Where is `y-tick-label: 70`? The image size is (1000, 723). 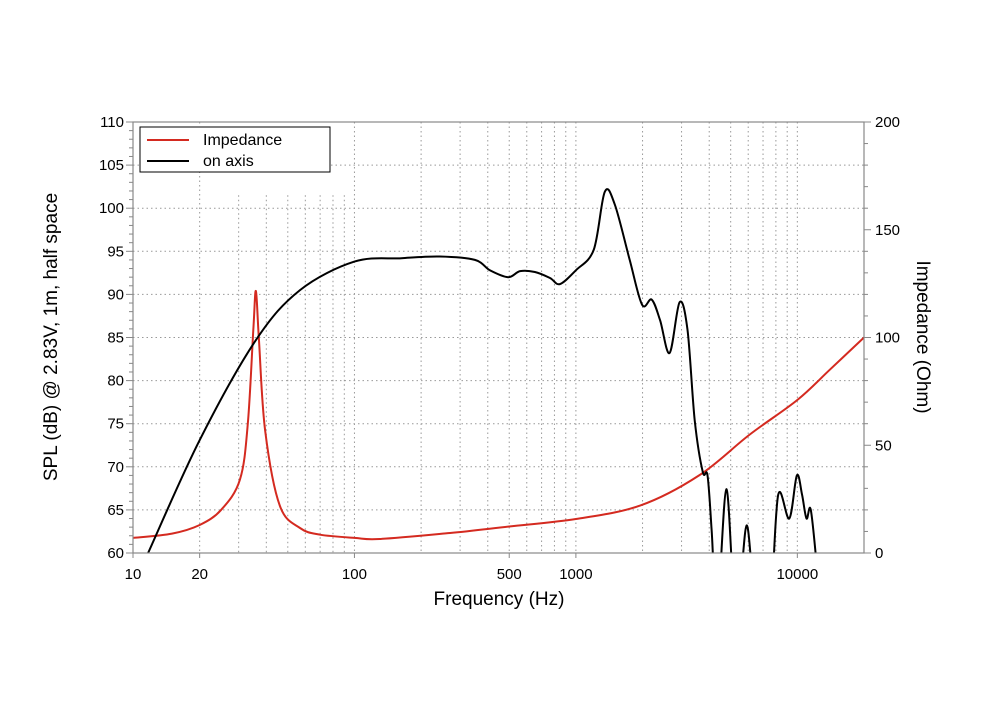 y-tick-label: 70 is located at coordinates (115, 467).